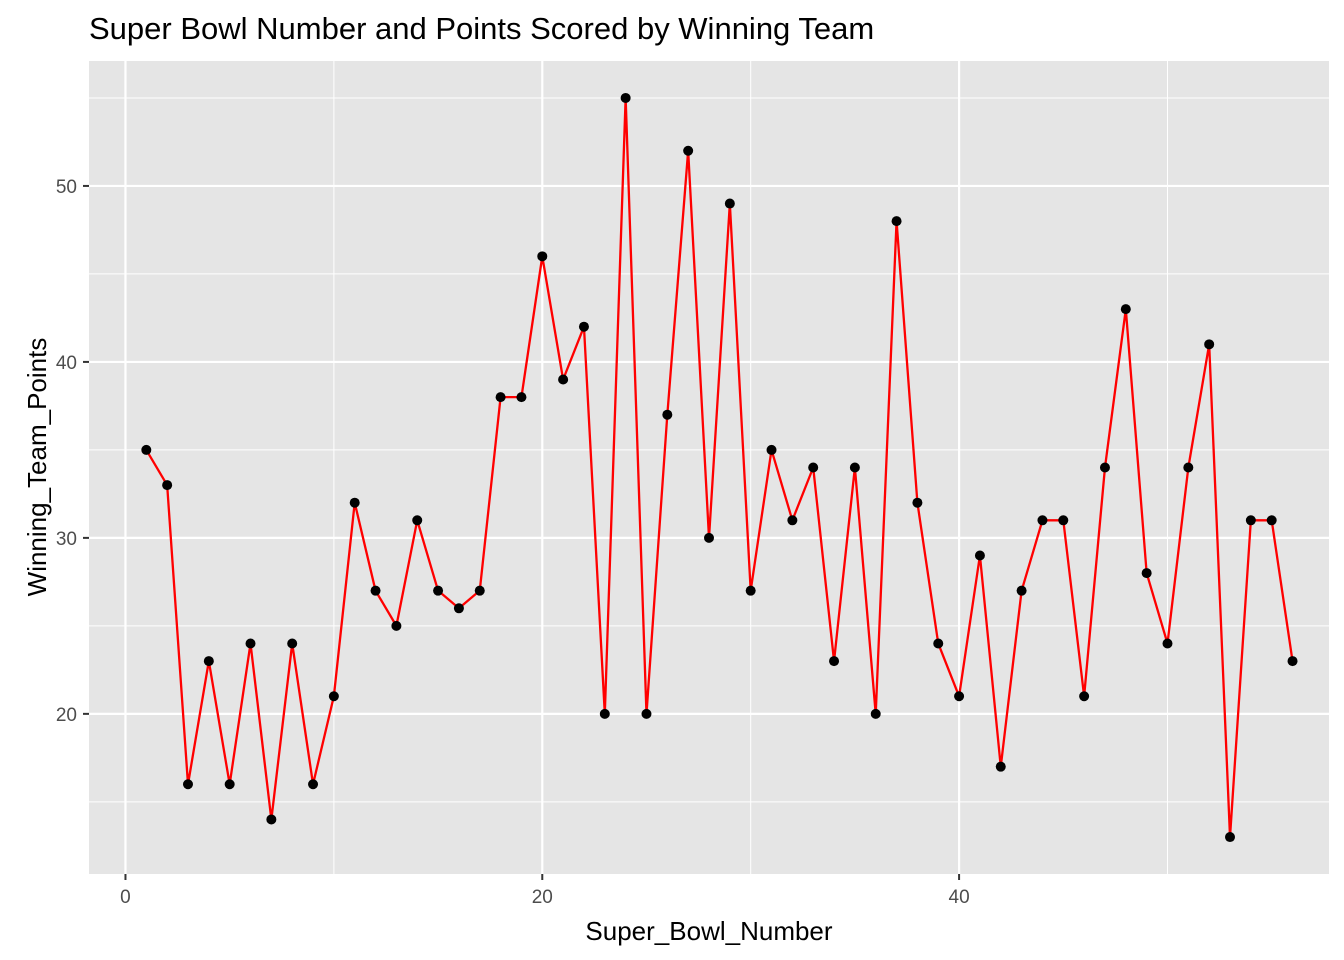 The image size is (1344, 960). Describe the element at coordinates (66, 539) in the screenshot. I see `y-tick-label: 30` at that location.